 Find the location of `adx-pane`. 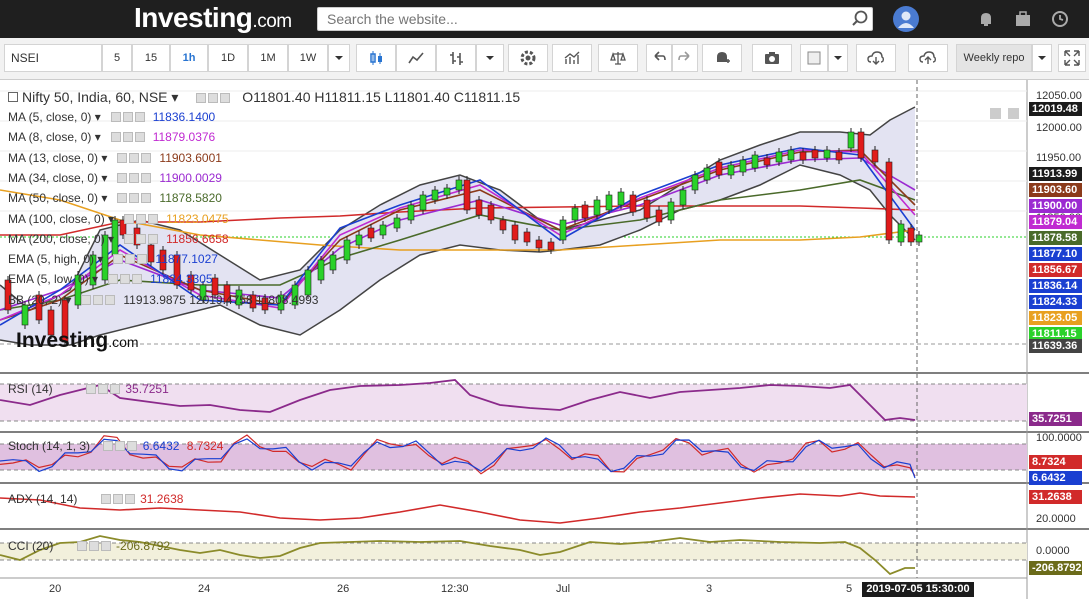

adx-pane is located at coordinates (458, 508).